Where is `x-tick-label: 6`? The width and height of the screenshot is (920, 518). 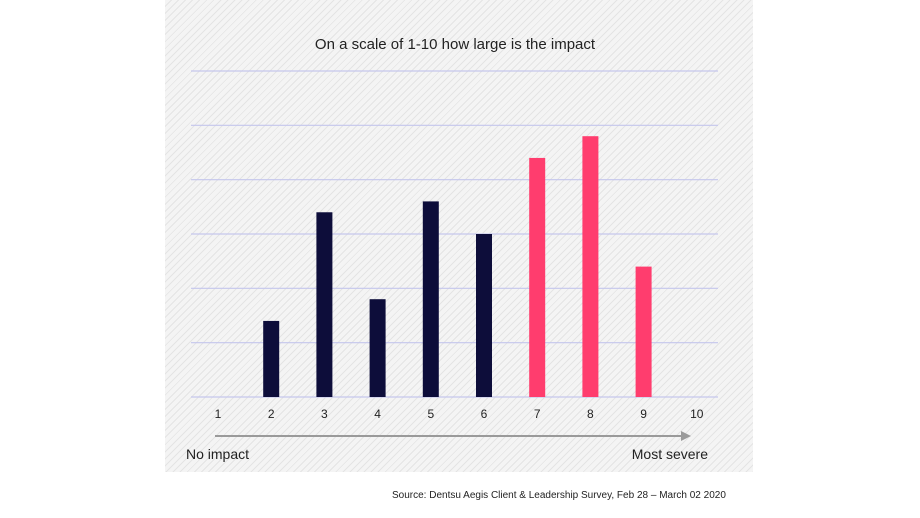
x-tick-label: 6 is located at coordinates (484, 414).